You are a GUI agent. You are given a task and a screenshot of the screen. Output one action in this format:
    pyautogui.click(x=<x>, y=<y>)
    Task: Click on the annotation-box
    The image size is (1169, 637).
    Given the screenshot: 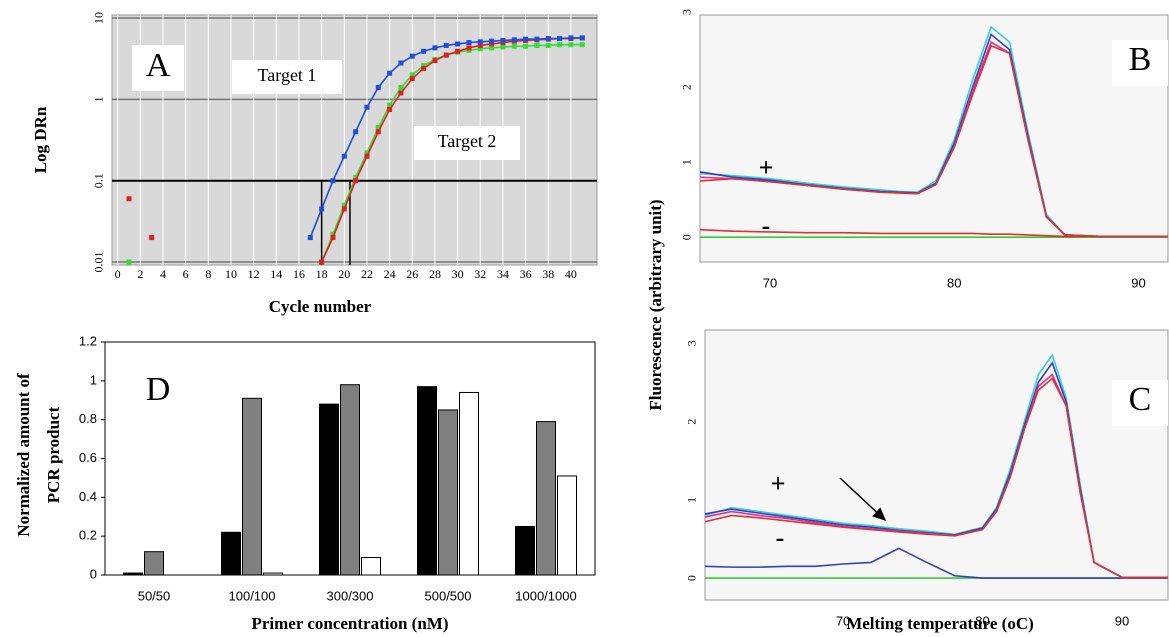 What is the action you would take?
    pyautogui.click(x=467, y=143)
    